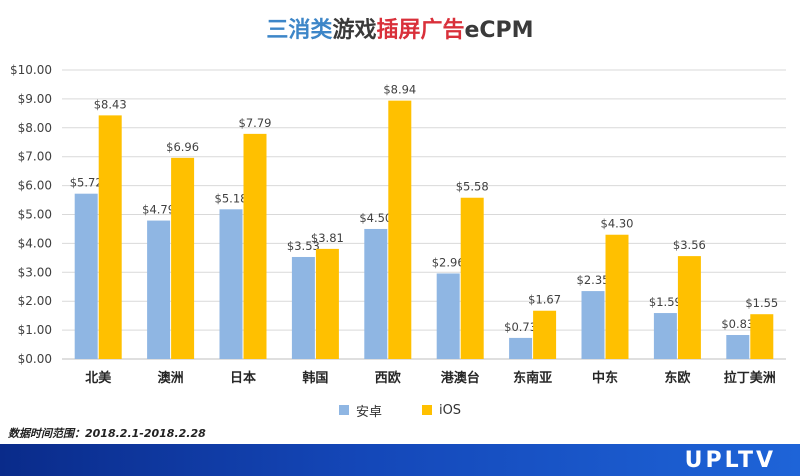 The image size is (800, 476). What do you see at coordinates (730, 460) in the screenshot?
I see `brand-logo: UPLTV` at bounding box center [730, 460].